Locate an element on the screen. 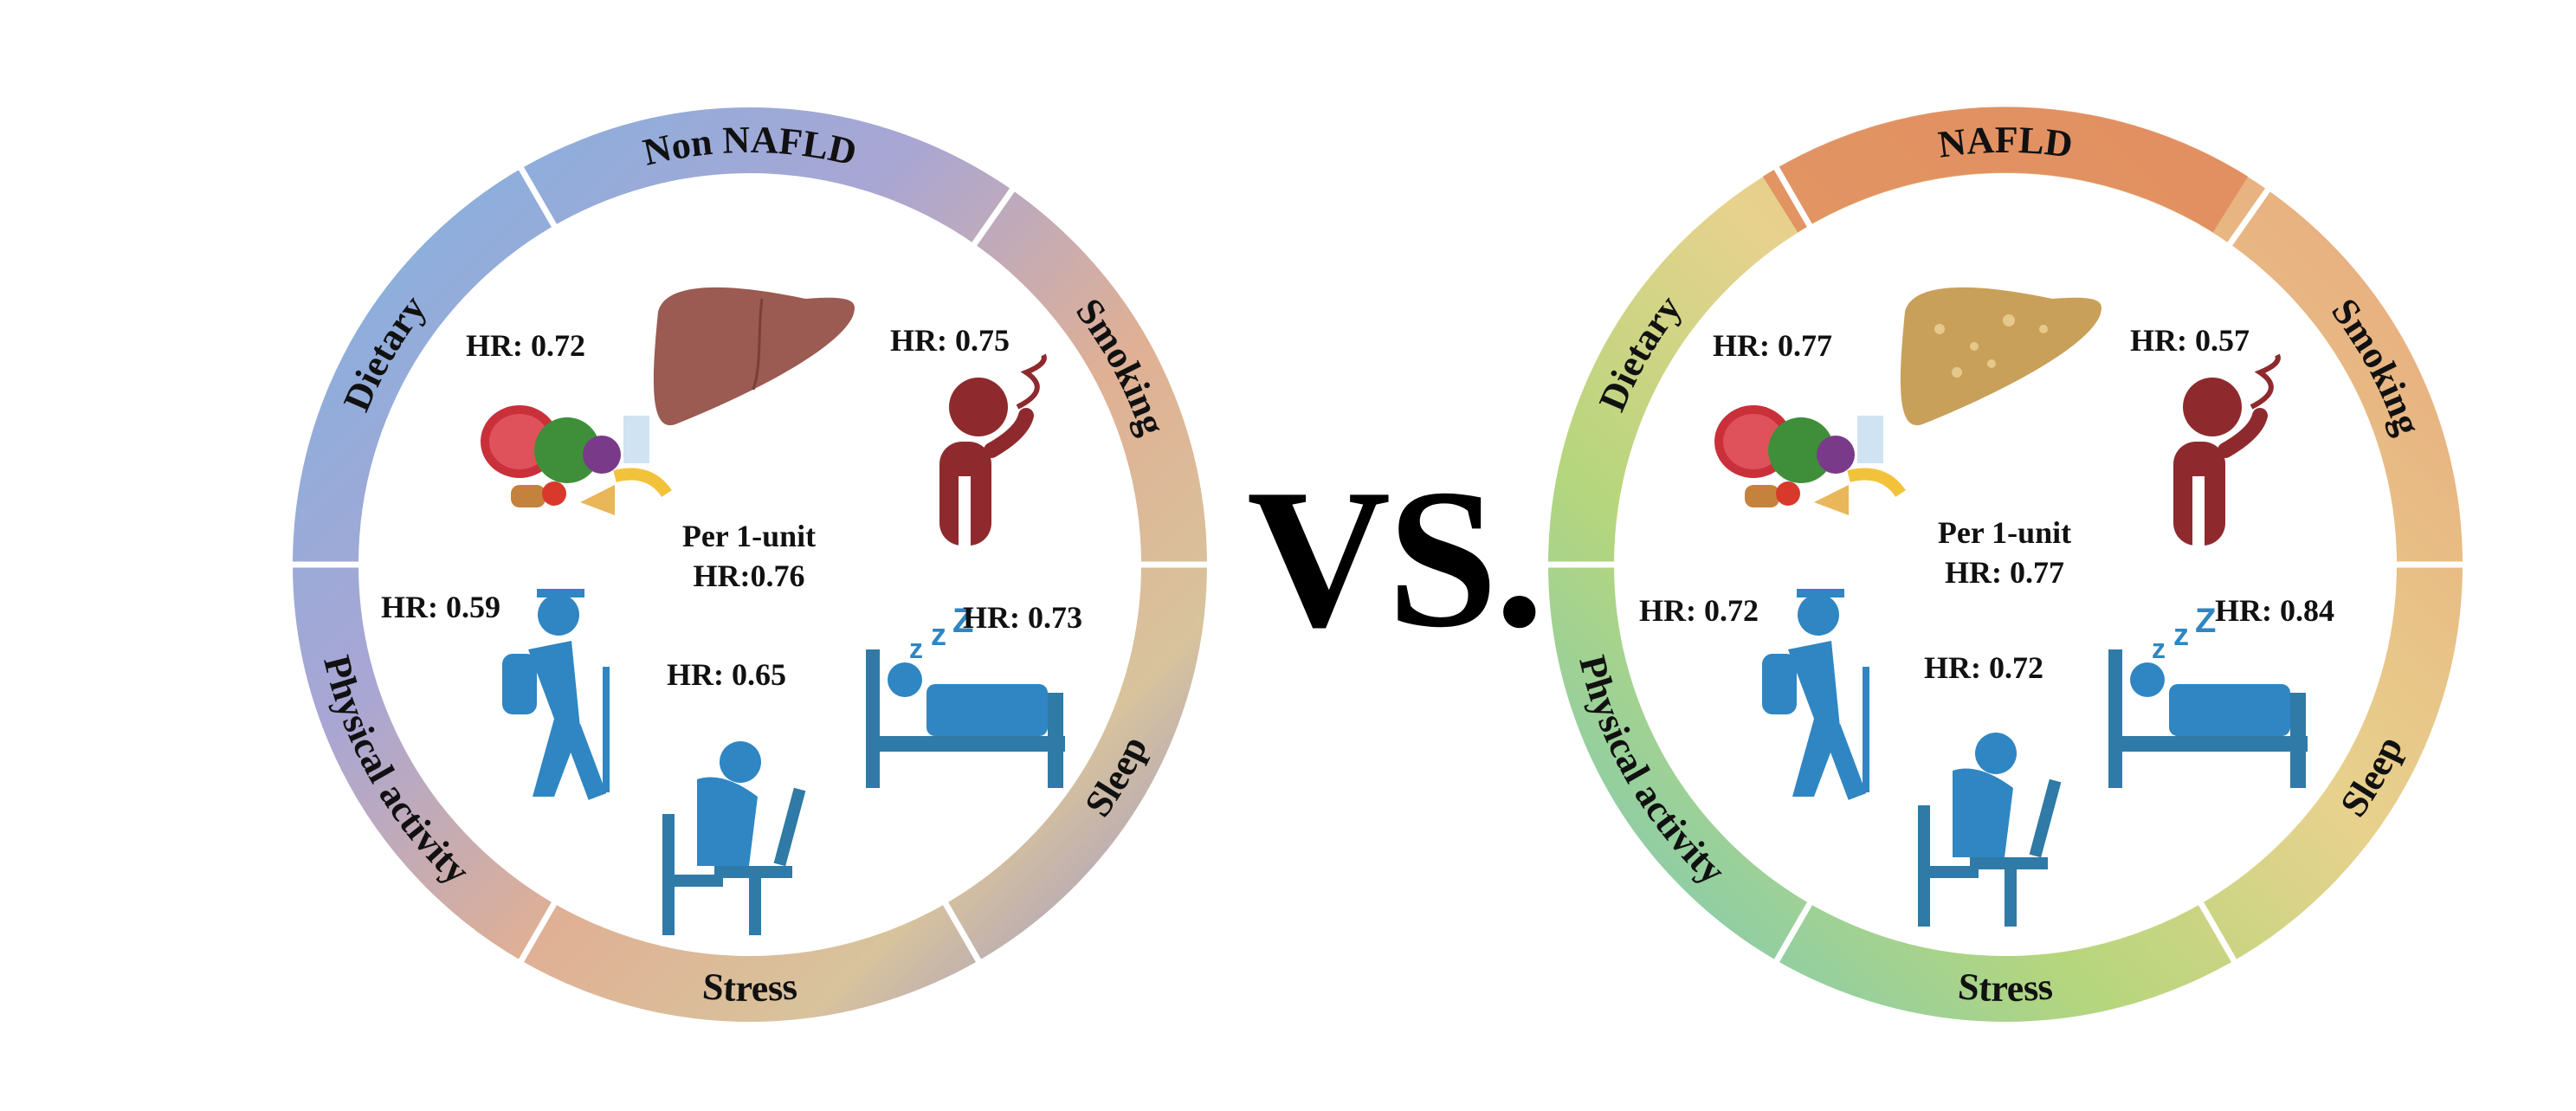 The width and height of the screenshot is (2576, 1111). hr-sleep: HR: 0.73 is located at coordinates (1022, 617).